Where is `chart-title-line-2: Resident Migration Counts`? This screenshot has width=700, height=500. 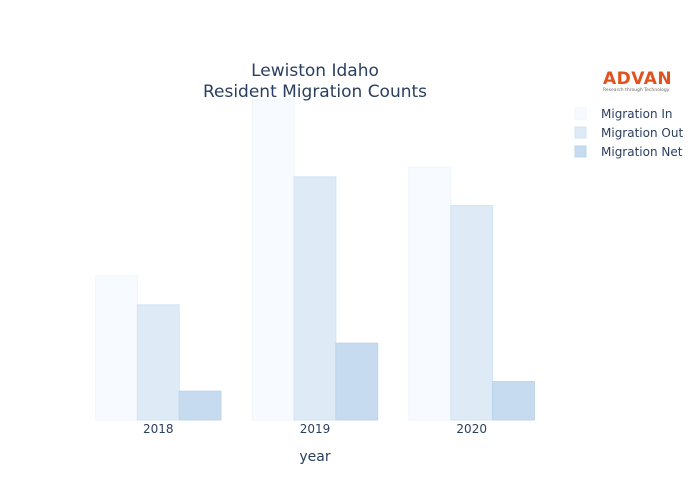
chart-title-line-2: Resident Migration Counts is located at coordinates (315, 92).